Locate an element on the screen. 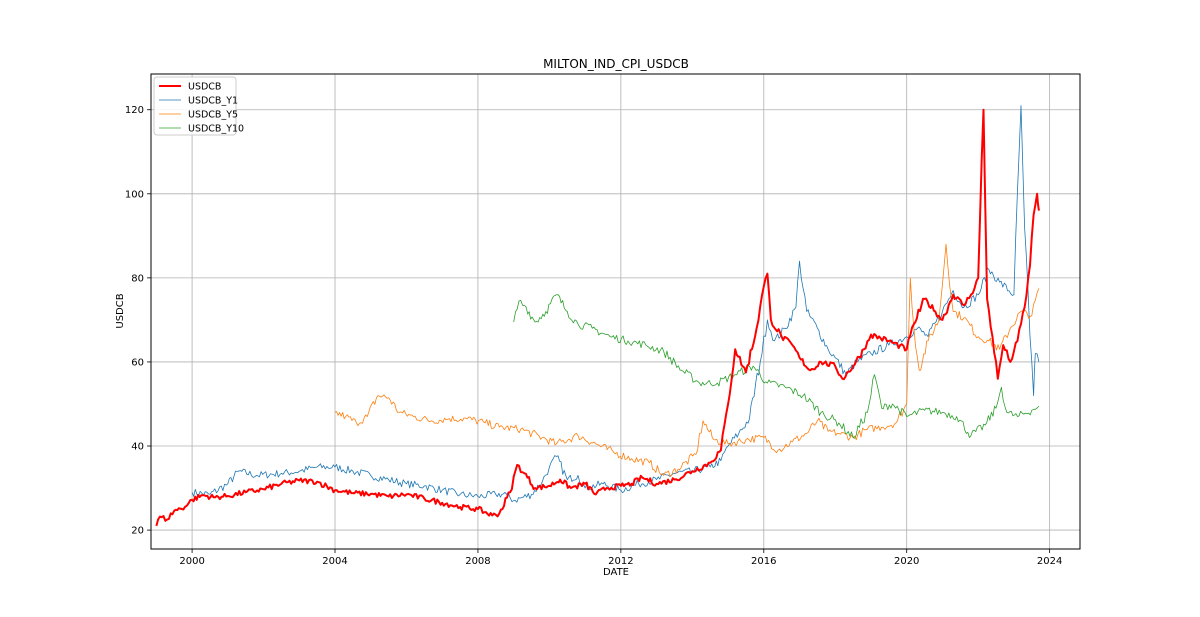 Image resolution: width=1200 pixels, height=617 pixels. x-tick-label: 2020 is located at coordinates (906, 561).